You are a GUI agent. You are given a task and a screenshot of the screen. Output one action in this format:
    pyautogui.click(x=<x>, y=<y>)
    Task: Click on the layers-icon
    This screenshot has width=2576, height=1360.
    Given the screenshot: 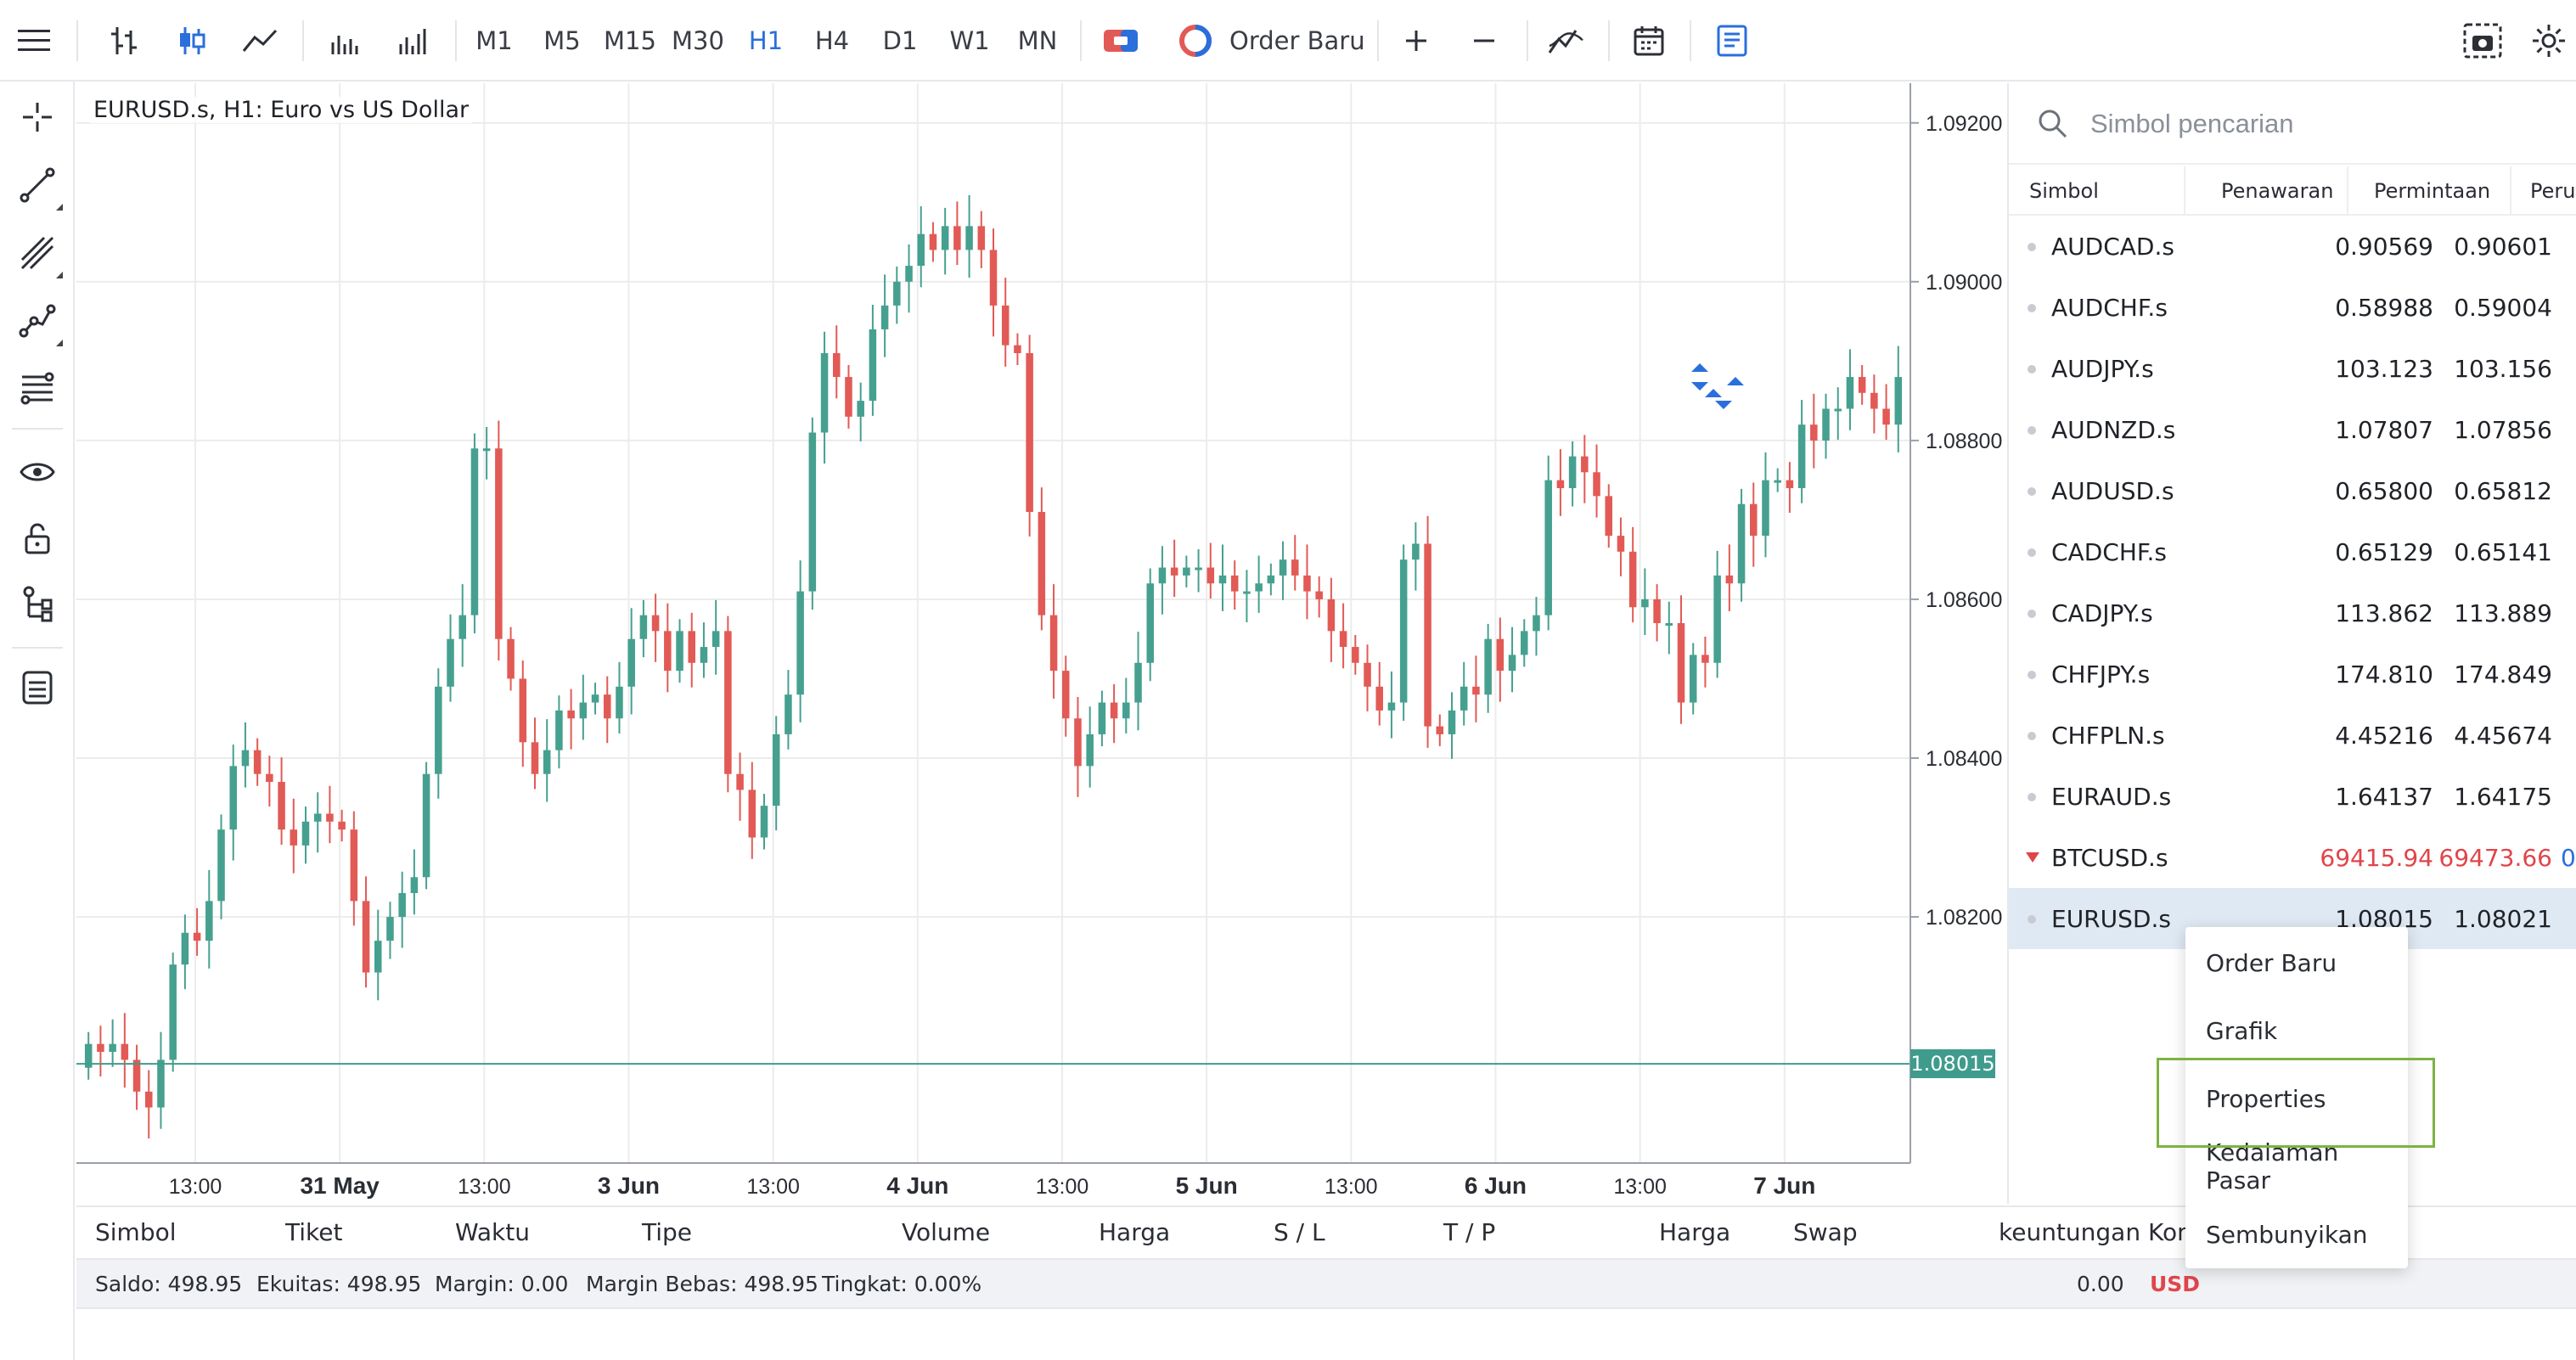 What is the action you would take?
    pyautogui.click(x=37, y=687)
    